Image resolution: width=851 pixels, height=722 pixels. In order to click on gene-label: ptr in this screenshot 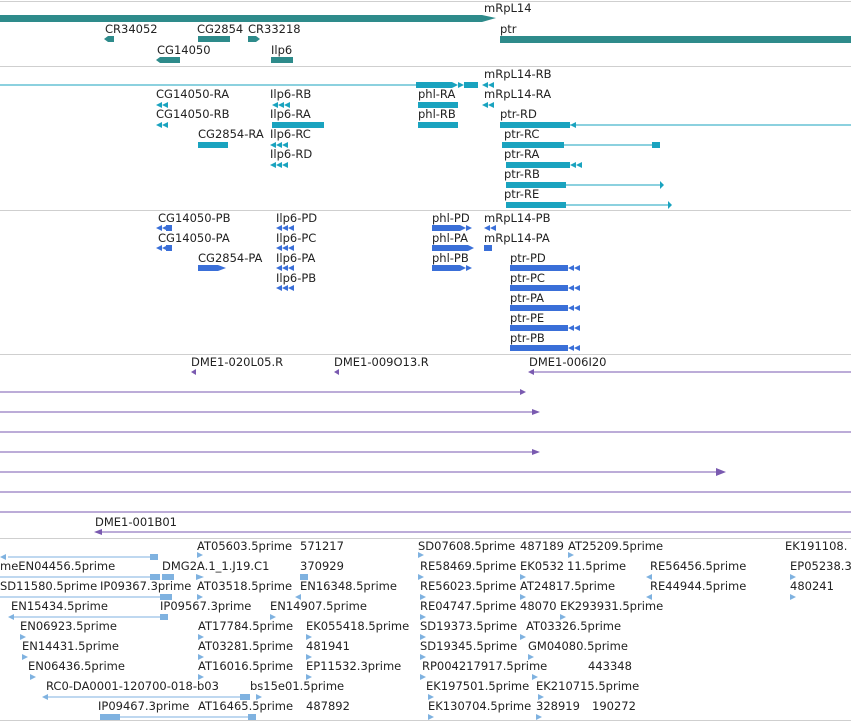, I will do `click(508, 29)`.